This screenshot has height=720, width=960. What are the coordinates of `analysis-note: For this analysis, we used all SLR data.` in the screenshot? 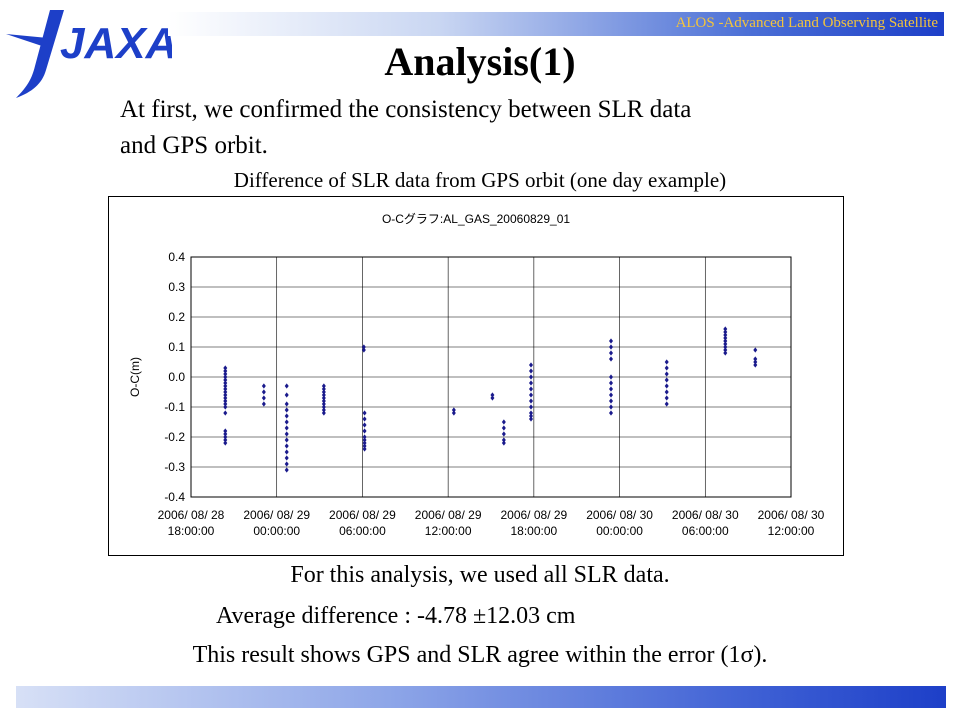 It's located at (480, 575).